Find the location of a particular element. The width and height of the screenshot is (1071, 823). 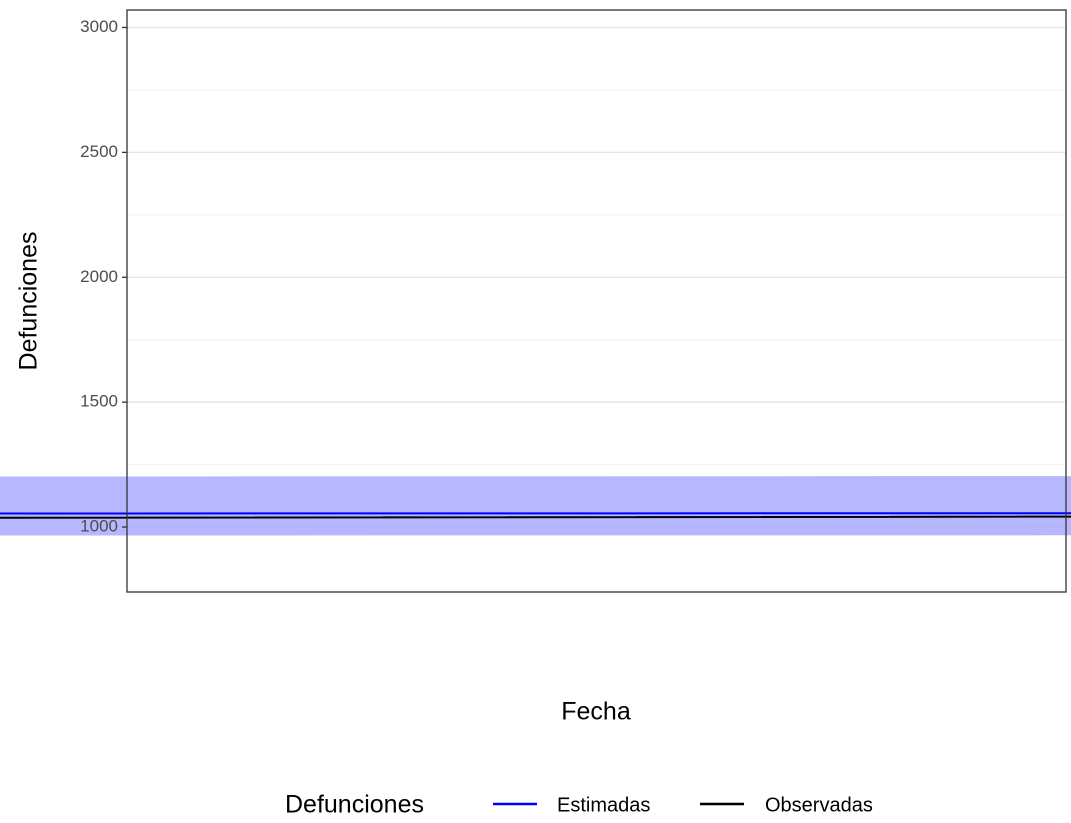

y-tick-label: 2000 is located at coordinates (99, 276).